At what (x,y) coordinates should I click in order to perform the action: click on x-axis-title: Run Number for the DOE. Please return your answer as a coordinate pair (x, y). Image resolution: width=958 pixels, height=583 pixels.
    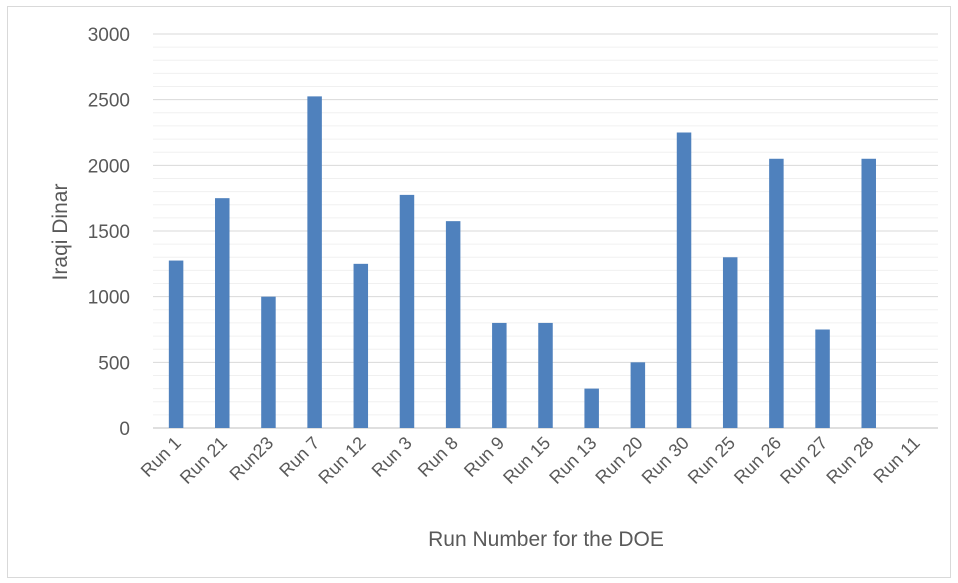
    Looking at the image, I should click on (546, 539).